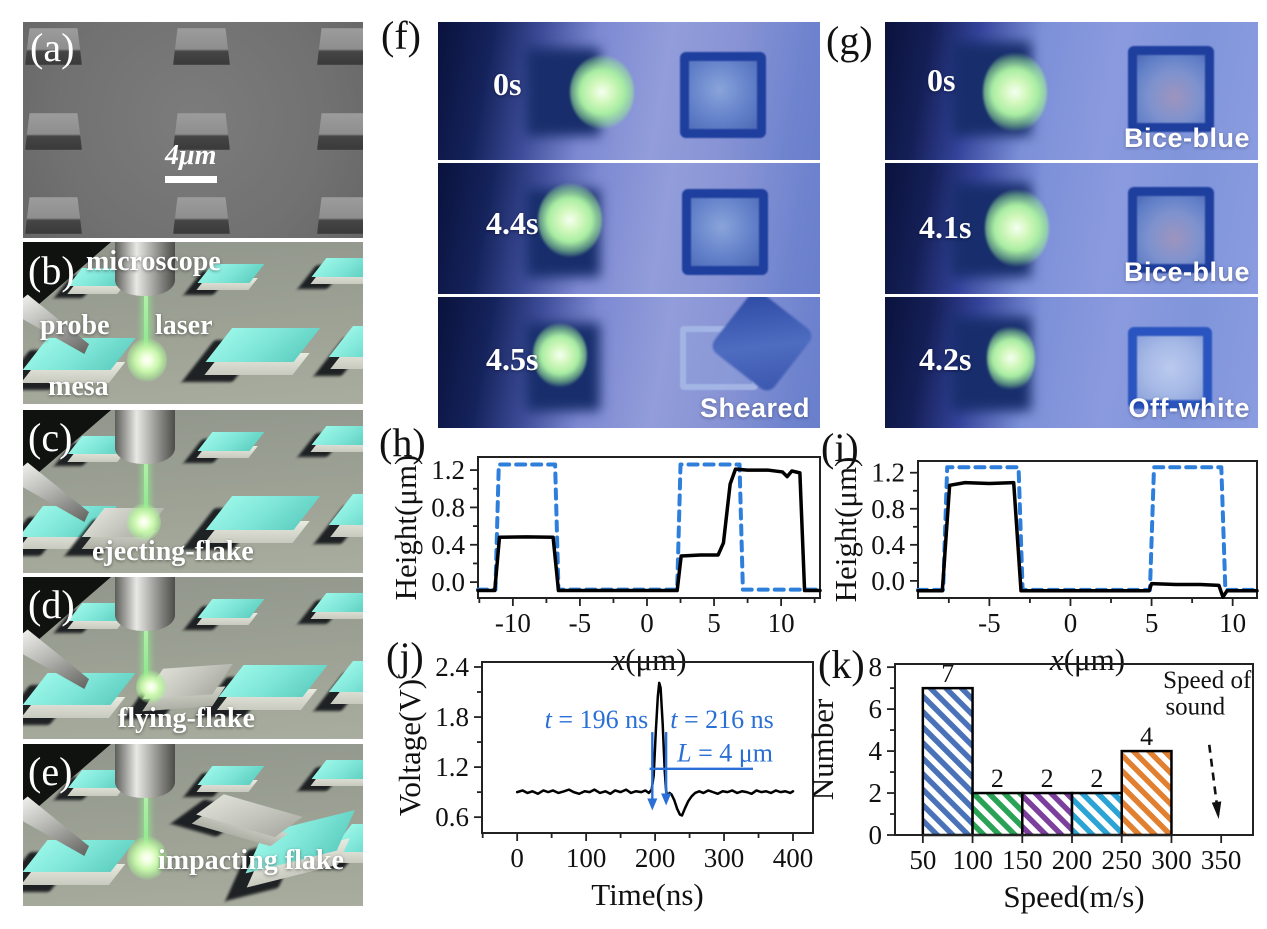 This screenshot has width=1267, height=929. What do you see at coordinates (876, 751) in the screenshot?
I see `svg-text: 4` at bounding box center [876, 751].